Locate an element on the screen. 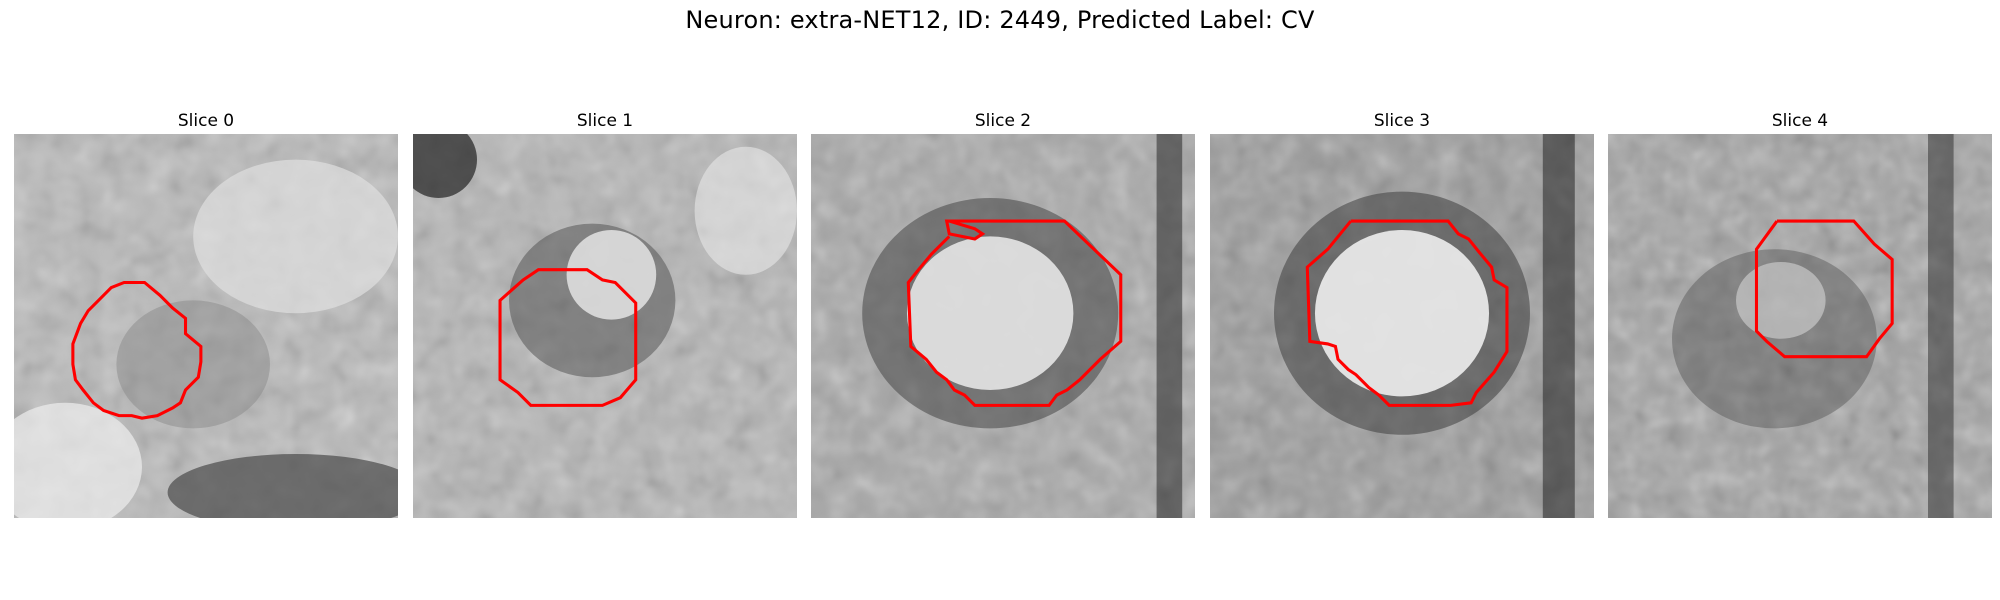  slice-panel-3: Slice 3 is located at coordinates (1402, 313).